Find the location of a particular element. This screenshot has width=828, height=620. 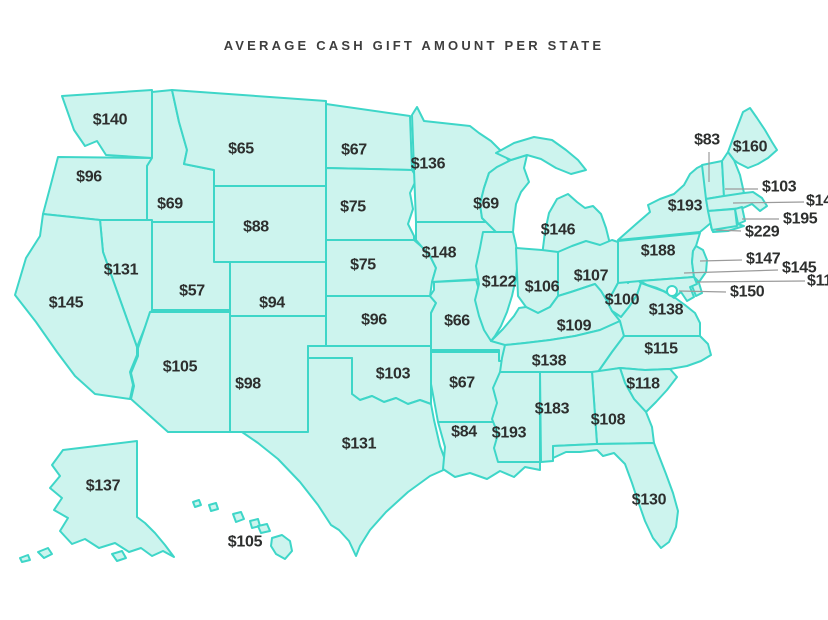

value-label-la: $84 is located at coordinates (464, 432).